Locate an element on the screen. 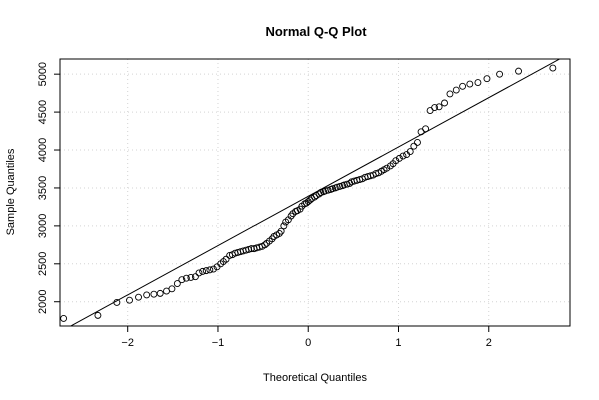 This screenshot has width=599, height=400. x-axis-label: Theoretical Quantiles is located at coordinates (315, 378).